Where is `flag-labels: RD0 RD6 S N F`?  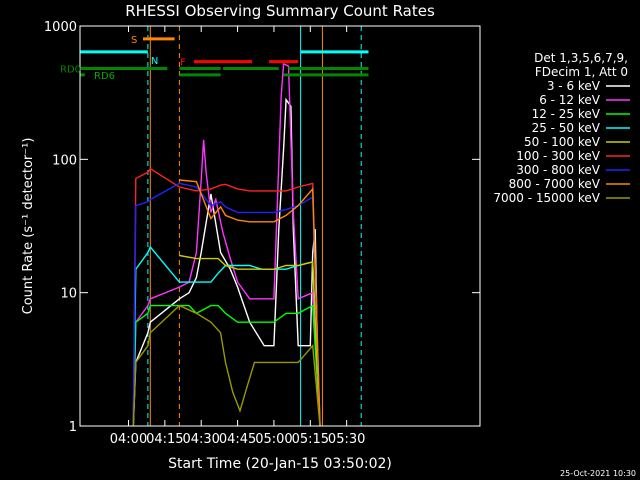 flag-labels: RD0 RD6 S N F is located at coordinates (123, 58).